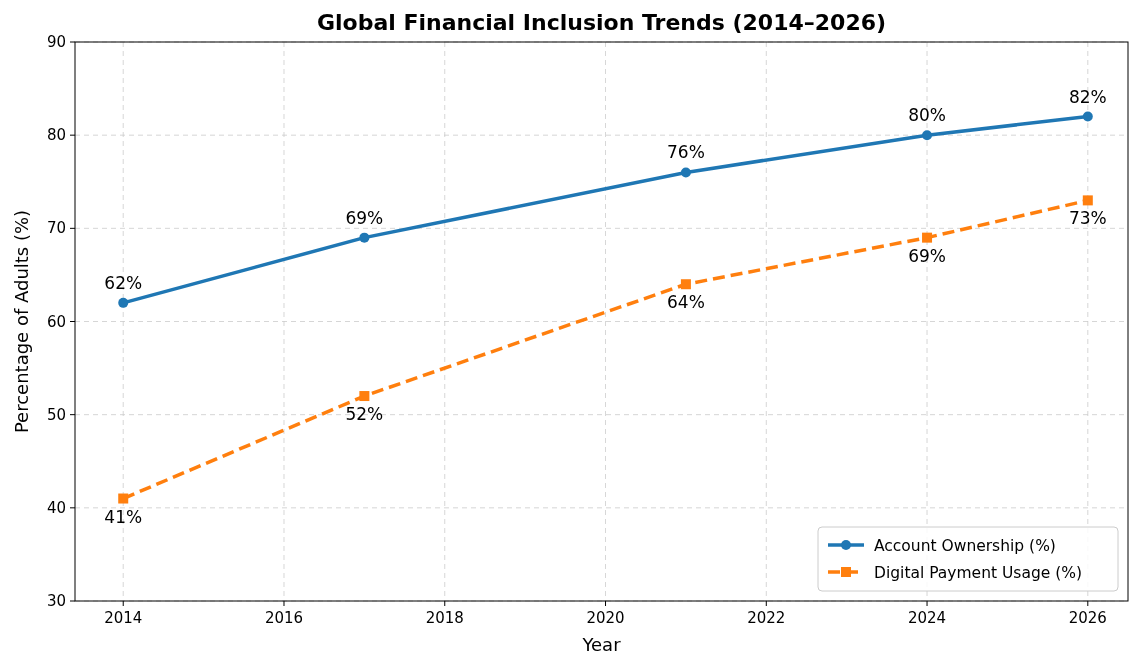 The height and width of the screenshot is (657, 1129). I want to click on x-tick-label: 2018, so click(444, 618).